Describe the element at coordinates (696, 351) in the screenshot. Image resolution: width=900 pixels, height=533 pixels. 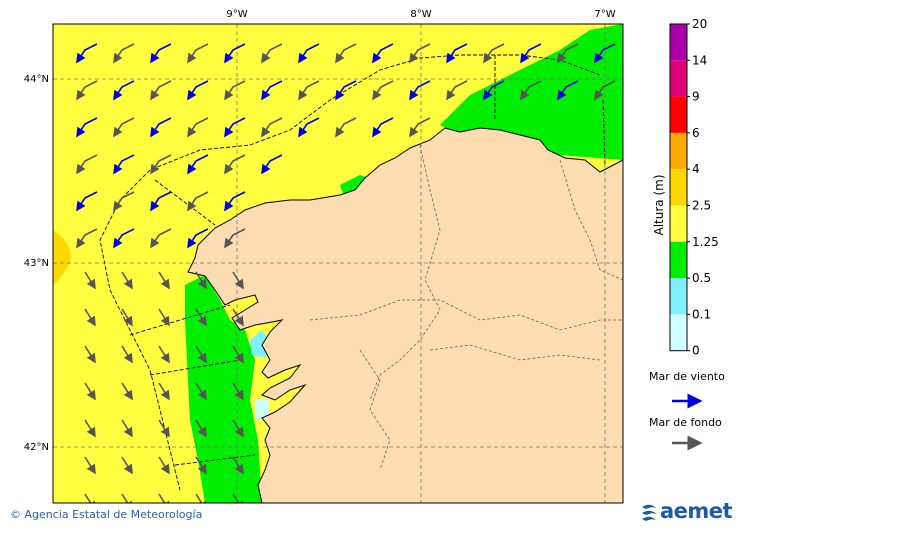
I see `colorbar-tick-label: 0` at that location.